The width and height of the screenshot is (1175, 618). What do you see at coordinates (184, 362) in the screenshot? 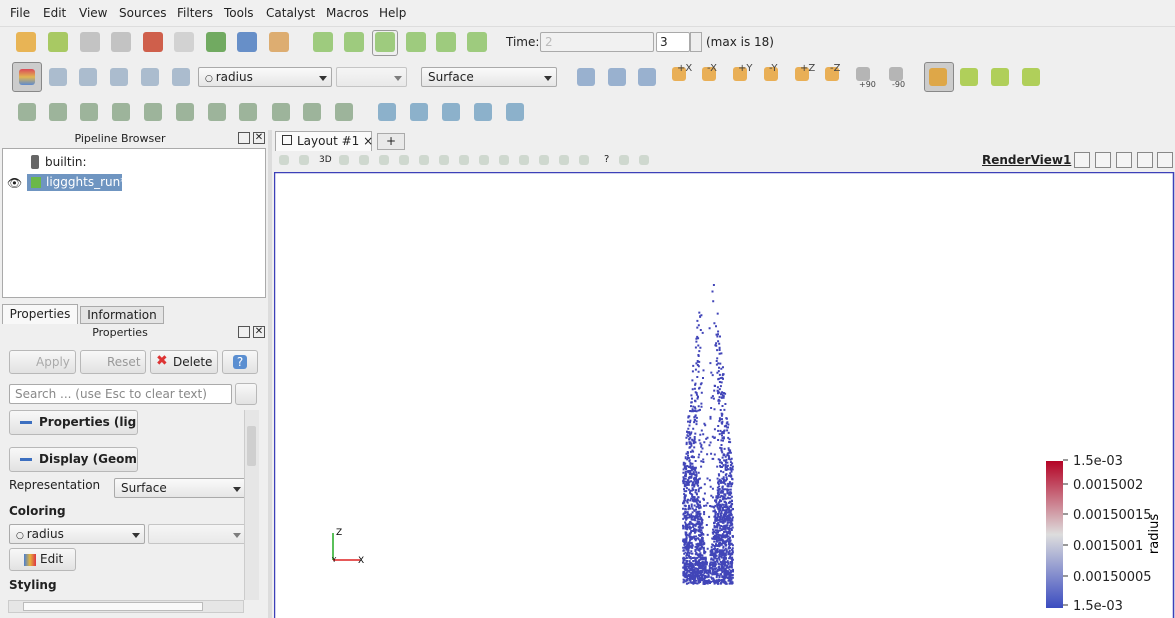
I see `delete-button: ✖ Delete` at bounding box center [184, 362].